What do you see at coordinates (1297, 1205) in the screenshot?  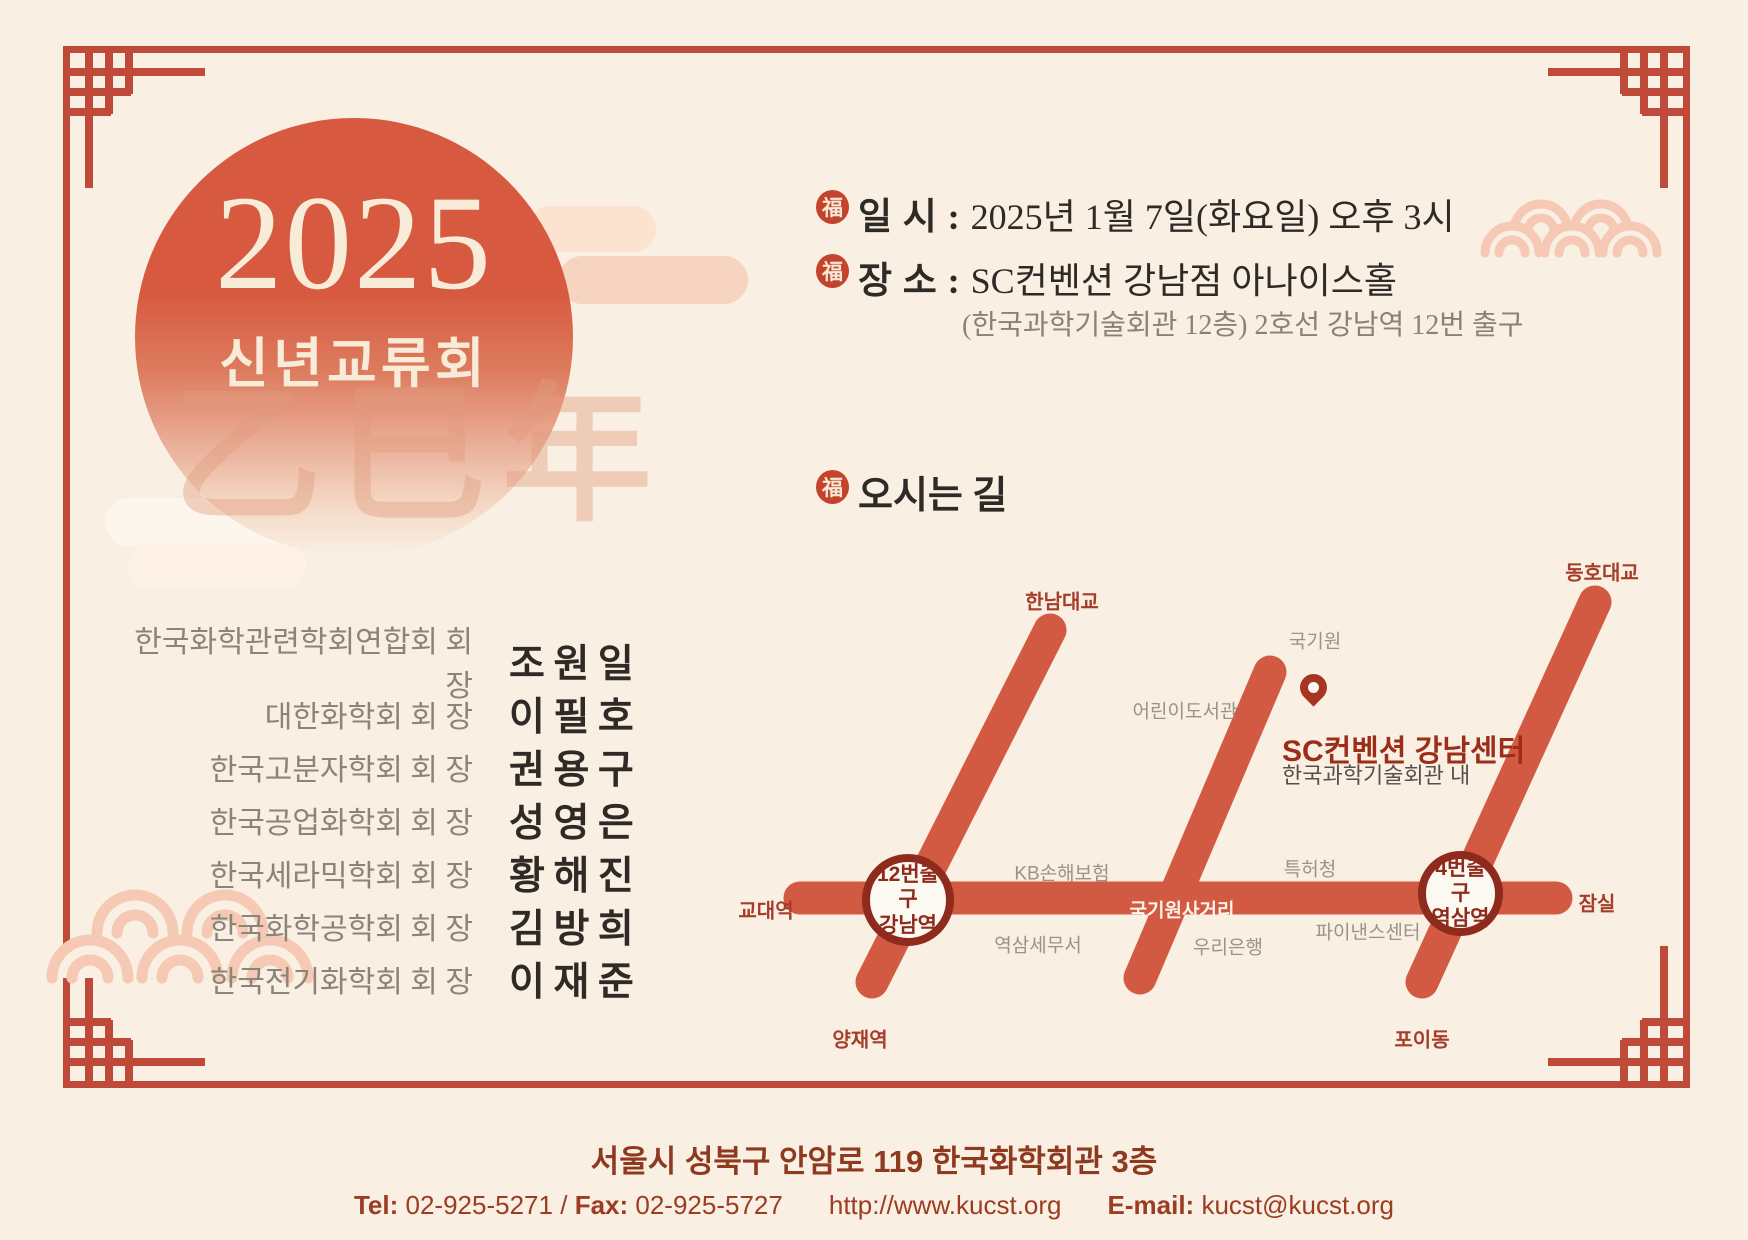 I see `email-address: kucst@kucst.org` at bounding box center [1297, 1205].